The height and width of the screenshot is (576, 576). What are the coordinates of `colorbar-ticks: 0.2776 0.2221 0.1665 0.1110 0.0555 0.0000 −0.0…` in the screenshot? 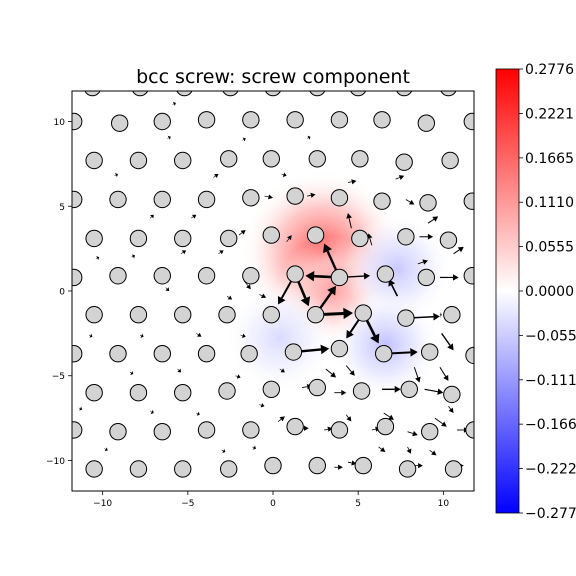 It's located at (547, 292).